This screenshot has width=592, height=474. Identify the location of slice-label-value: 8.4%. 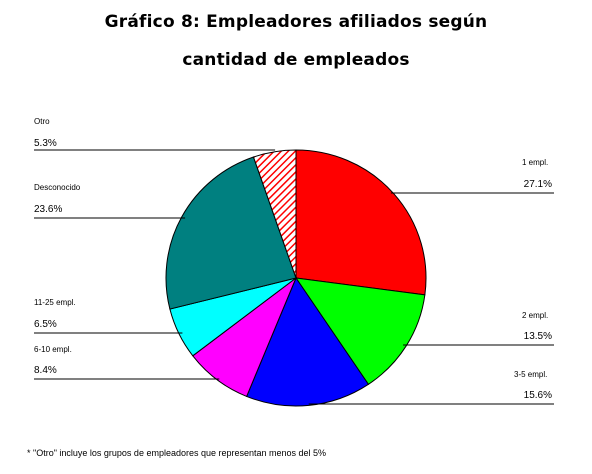
(45, 370).